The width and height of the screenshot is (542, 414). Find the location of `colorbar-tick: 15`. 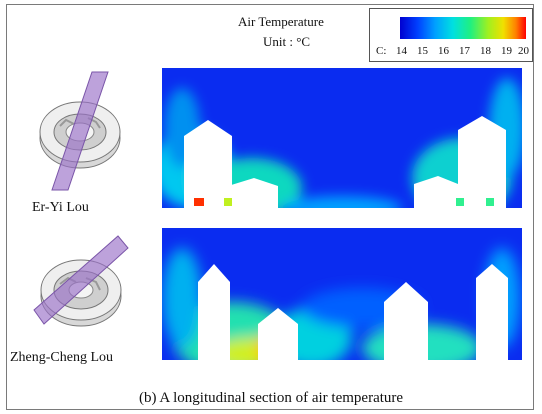

colorbar-tick: 15 is located at coordinates (422, 51).